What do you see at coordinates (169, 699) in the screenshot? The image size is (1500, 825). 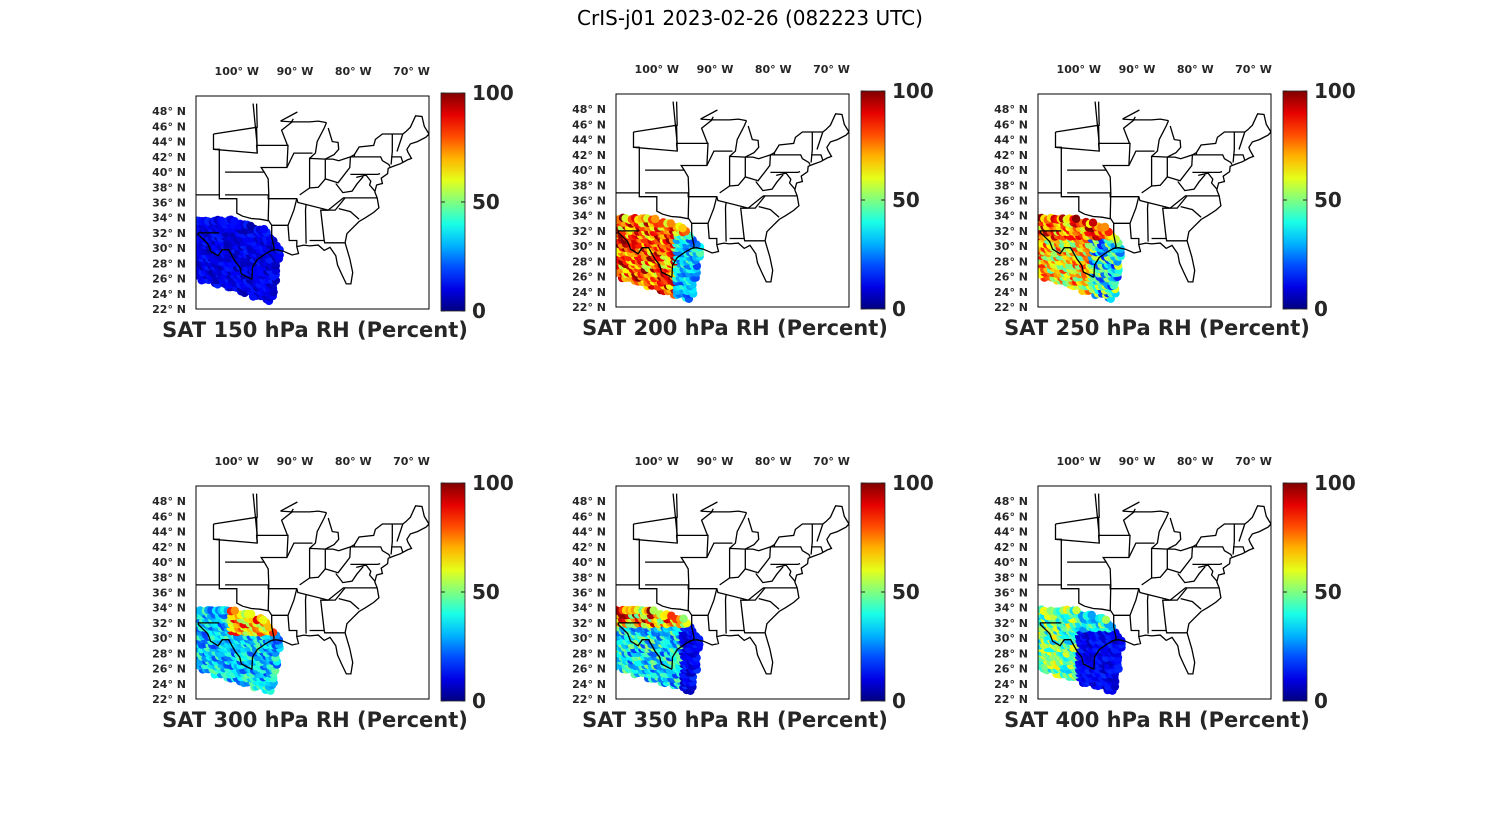 I see `latitude-tick-label: 22° N` at bounding box center [169, 699].